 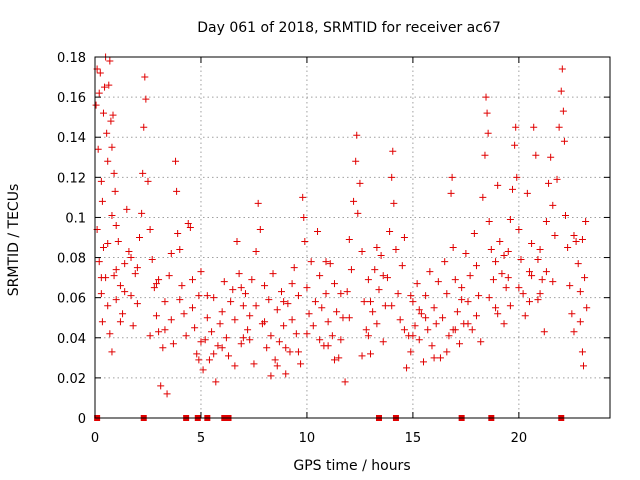 What do you see at coordinates (75, 218) in the screenshot?
I see `y-tick-label: 0.1` at bounding box center [75, 218].